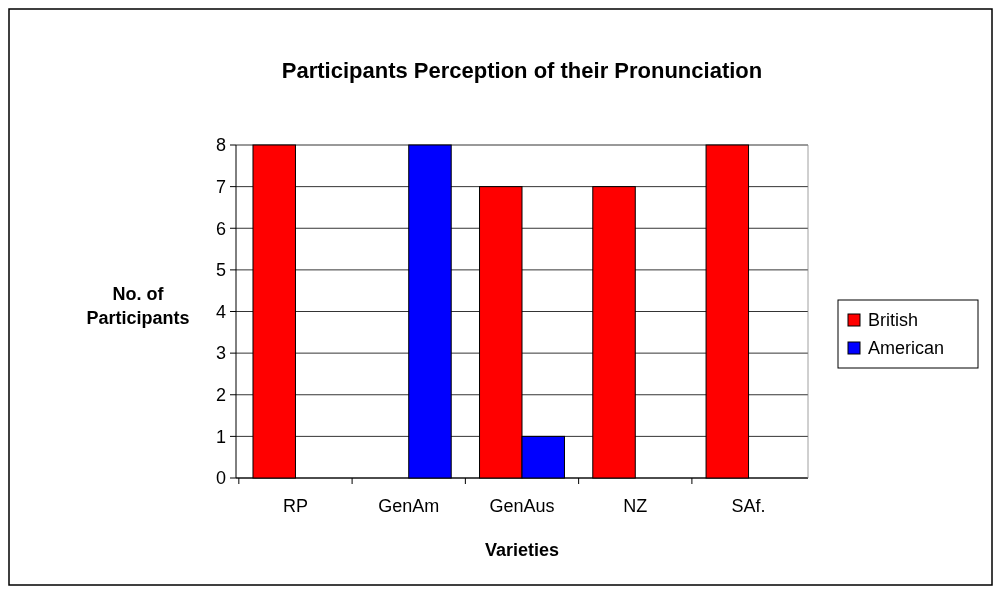  What do you see at coordinates (906, 348) in the screenshot?
I see `legend-label: American` at bounding box center [906, 348].